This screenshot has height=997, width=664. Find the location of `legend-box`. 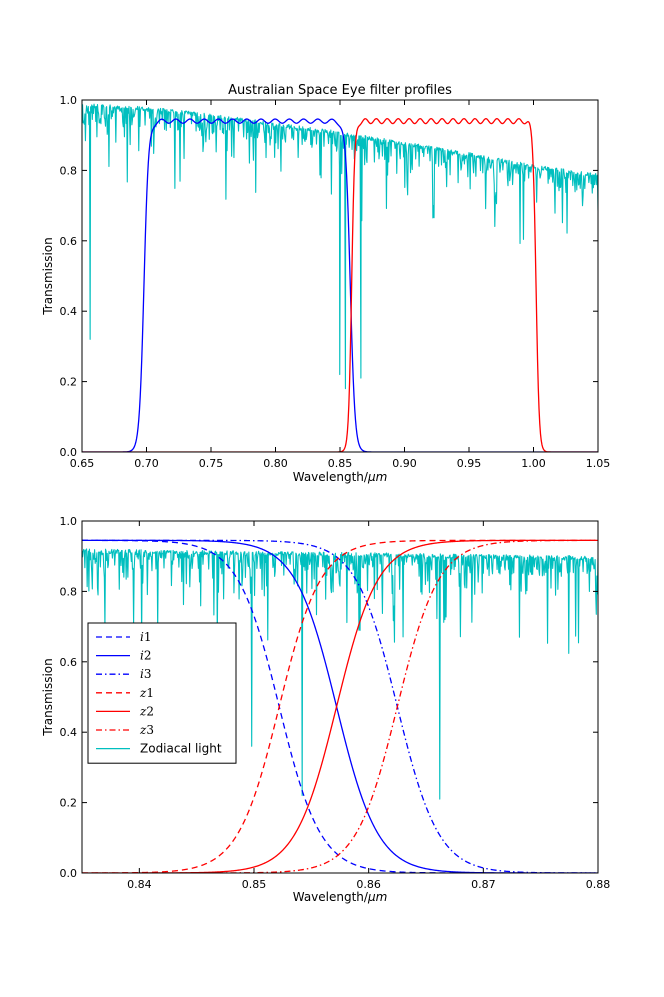

legend-box is located at coordinates (162, 693).